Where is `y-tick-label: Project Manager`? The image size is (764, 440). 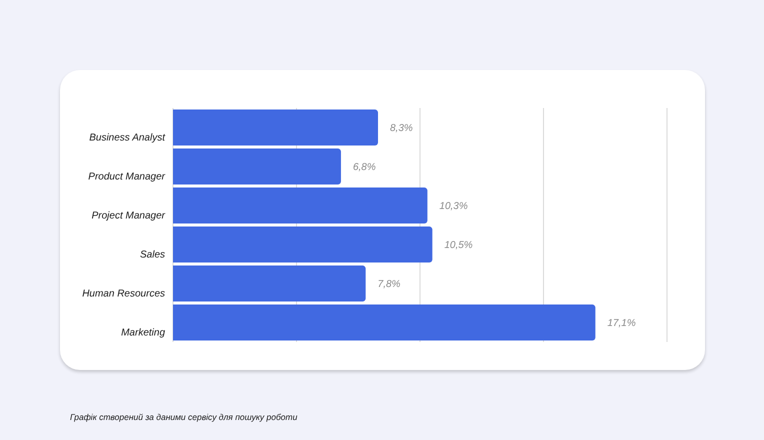
y-tick-label: Project Manager is located at coordinates (129, 216).